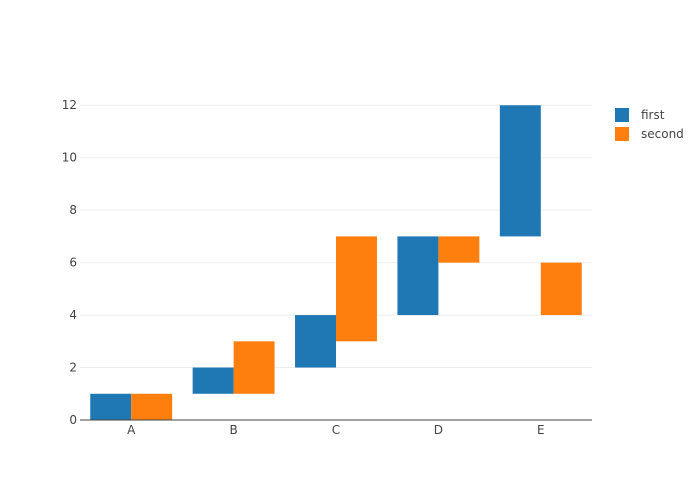  Describe the element at coordinates (640, 115) in the screenshot. I see `legend-item-first: first` at that location.